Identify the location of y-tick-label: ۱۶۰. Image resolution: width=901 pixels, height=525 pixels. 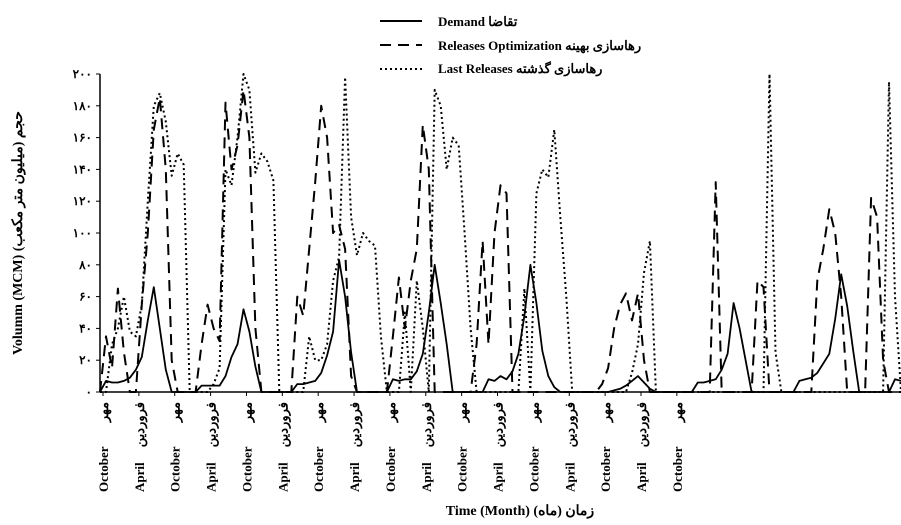
(82, 138).